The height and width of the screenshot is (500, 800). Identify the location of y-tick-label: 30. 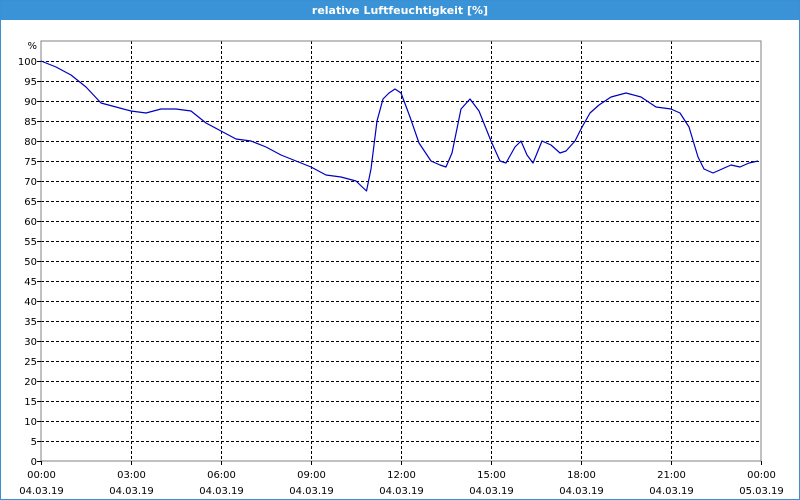
(30, 342).